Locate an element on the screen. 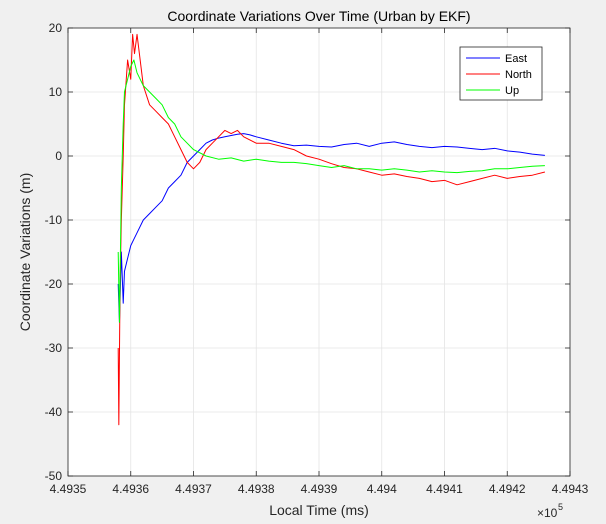 The image size is (606, 524). y-tick-label: -50 is located at coordinates (54, 476).